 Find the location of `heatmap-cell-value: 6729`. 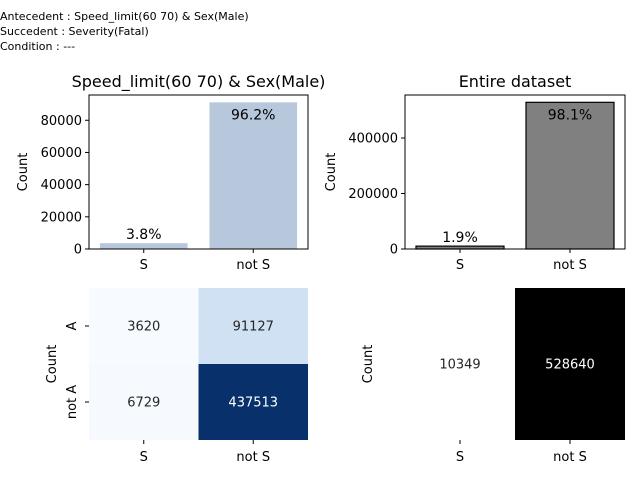

heatmap-cell-value: 6729 is located at coordinates (143, 403).